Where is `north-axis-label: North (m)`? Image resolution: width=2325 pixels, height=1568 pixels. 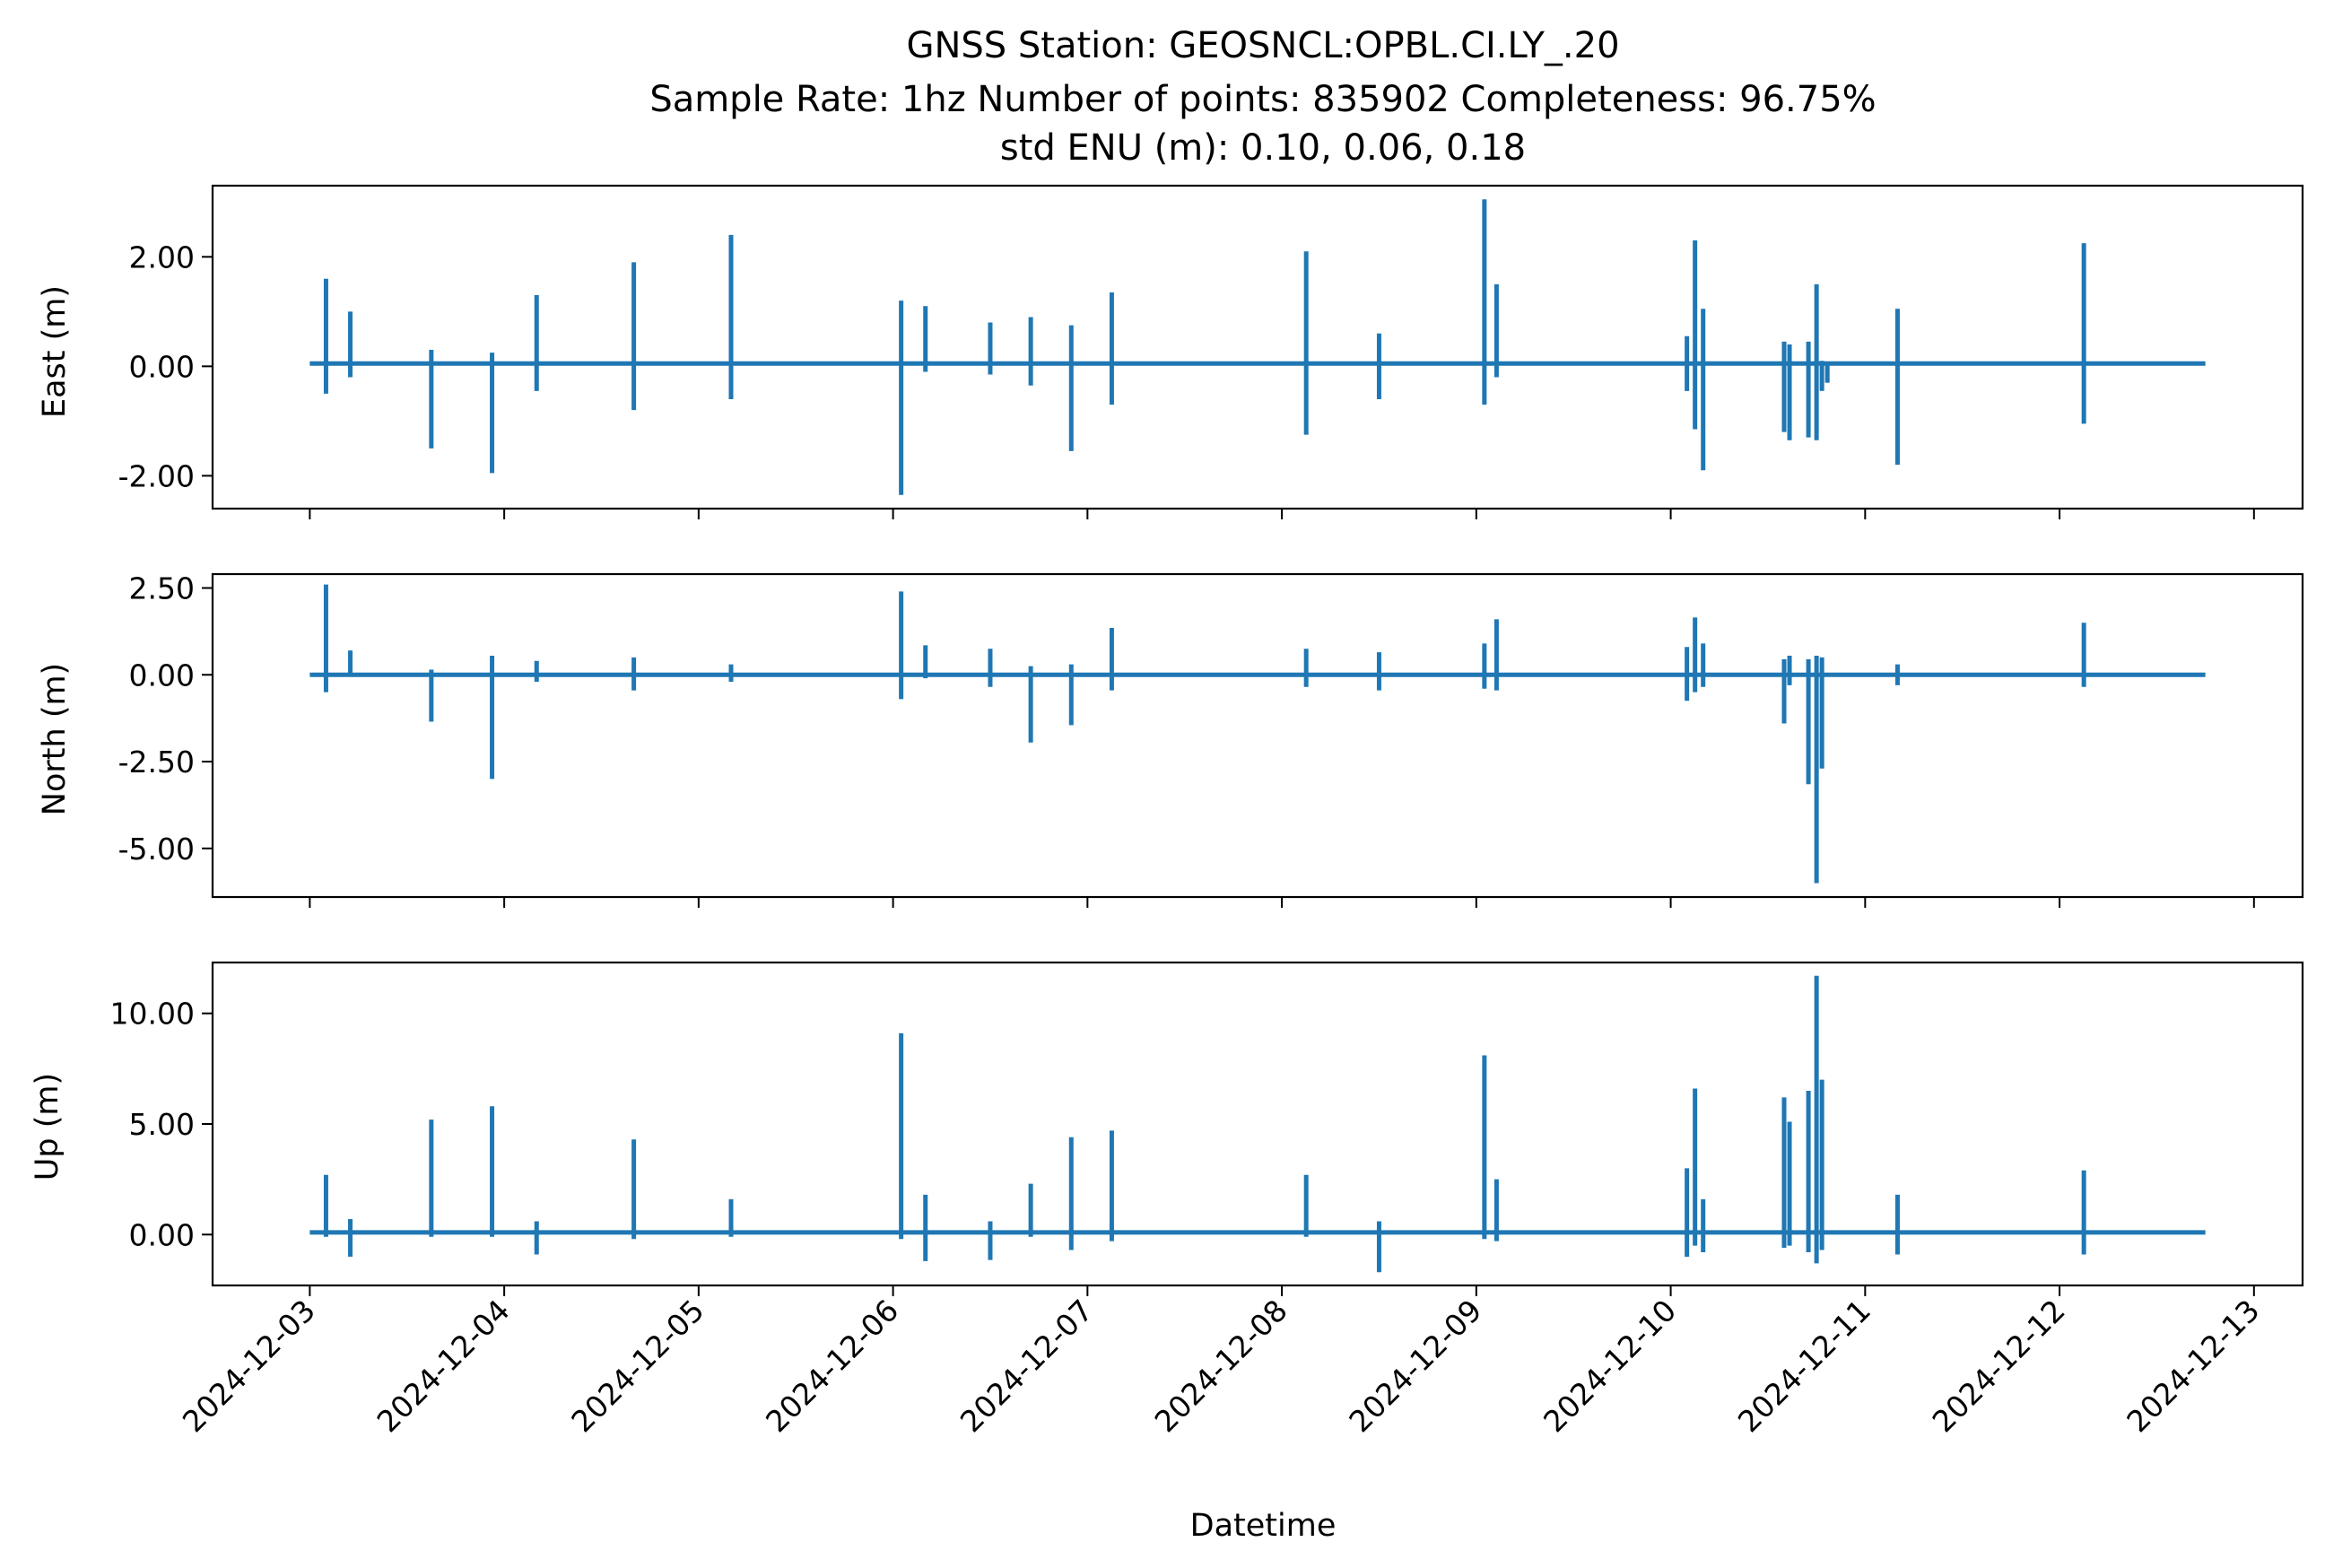
north-axis-label: North (m) is located at coordinates (55, 739).